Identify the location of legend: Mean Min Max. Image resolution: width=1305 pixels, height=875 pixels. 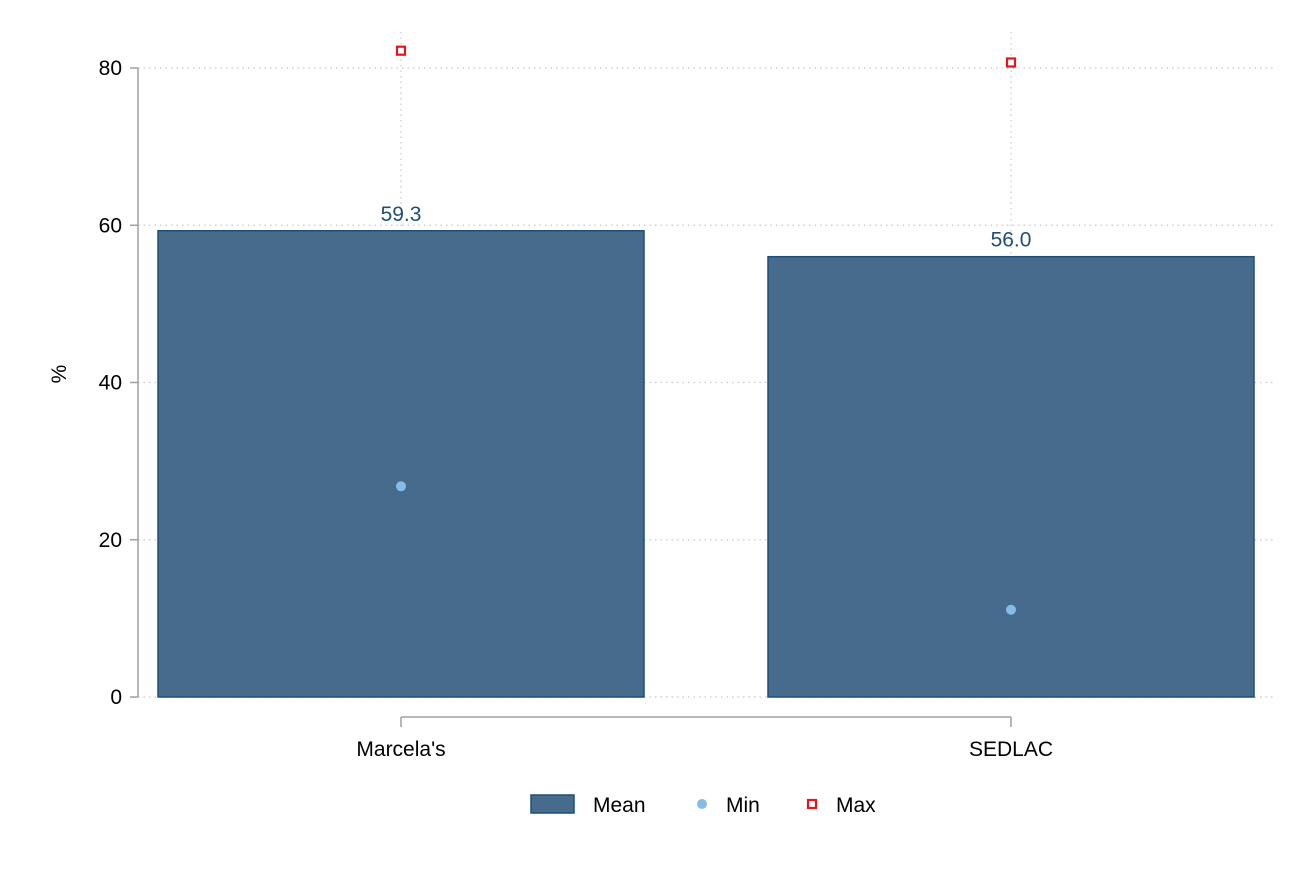
(703, 805).